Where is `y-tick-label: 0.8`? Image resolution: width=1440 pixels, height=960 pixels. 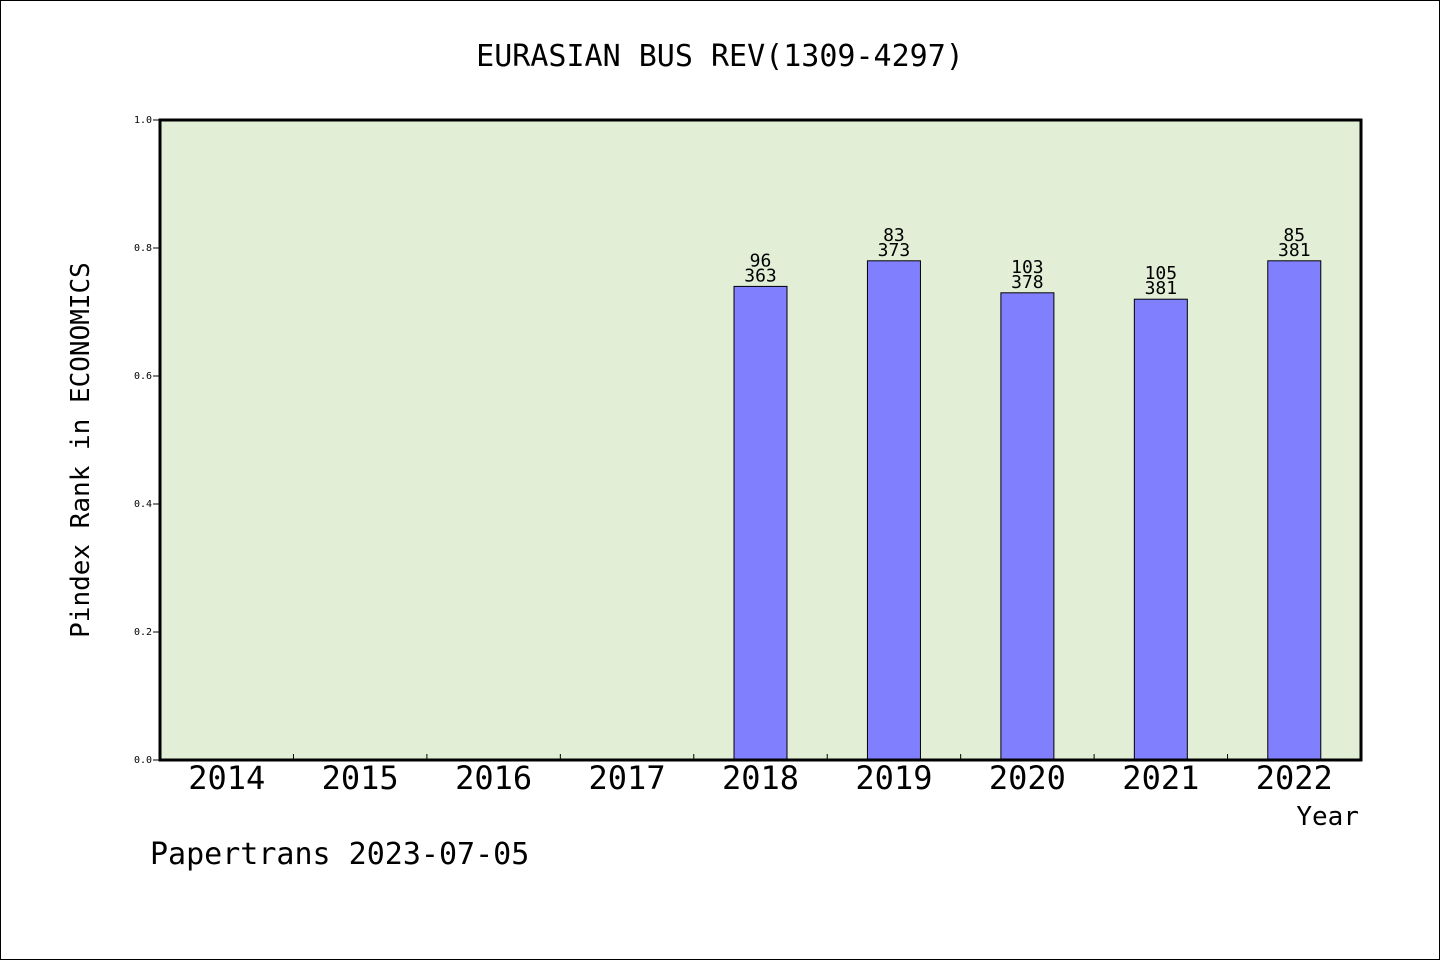 y-tick-label: 0.8 is located at coordinates (143, 248).